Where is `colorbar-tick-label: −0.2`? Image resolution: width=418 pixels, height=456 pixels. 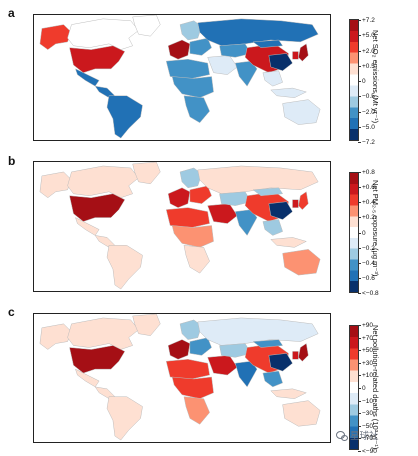 colorbar-tick-label: −0.2 is located at coordinates (366, 248).